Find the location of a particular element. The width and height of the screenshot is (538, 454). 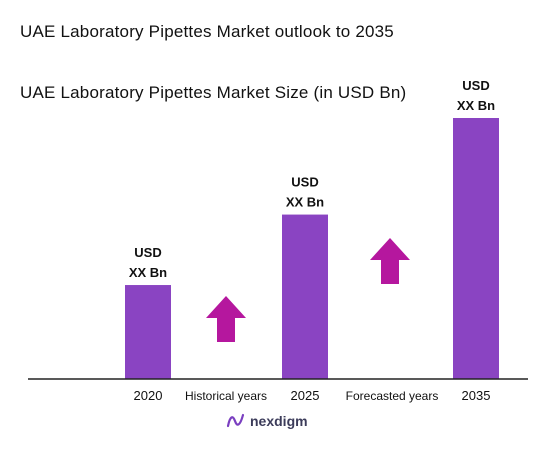

nexdigm-logo: nexdigm is located at coordinates (267, 421).